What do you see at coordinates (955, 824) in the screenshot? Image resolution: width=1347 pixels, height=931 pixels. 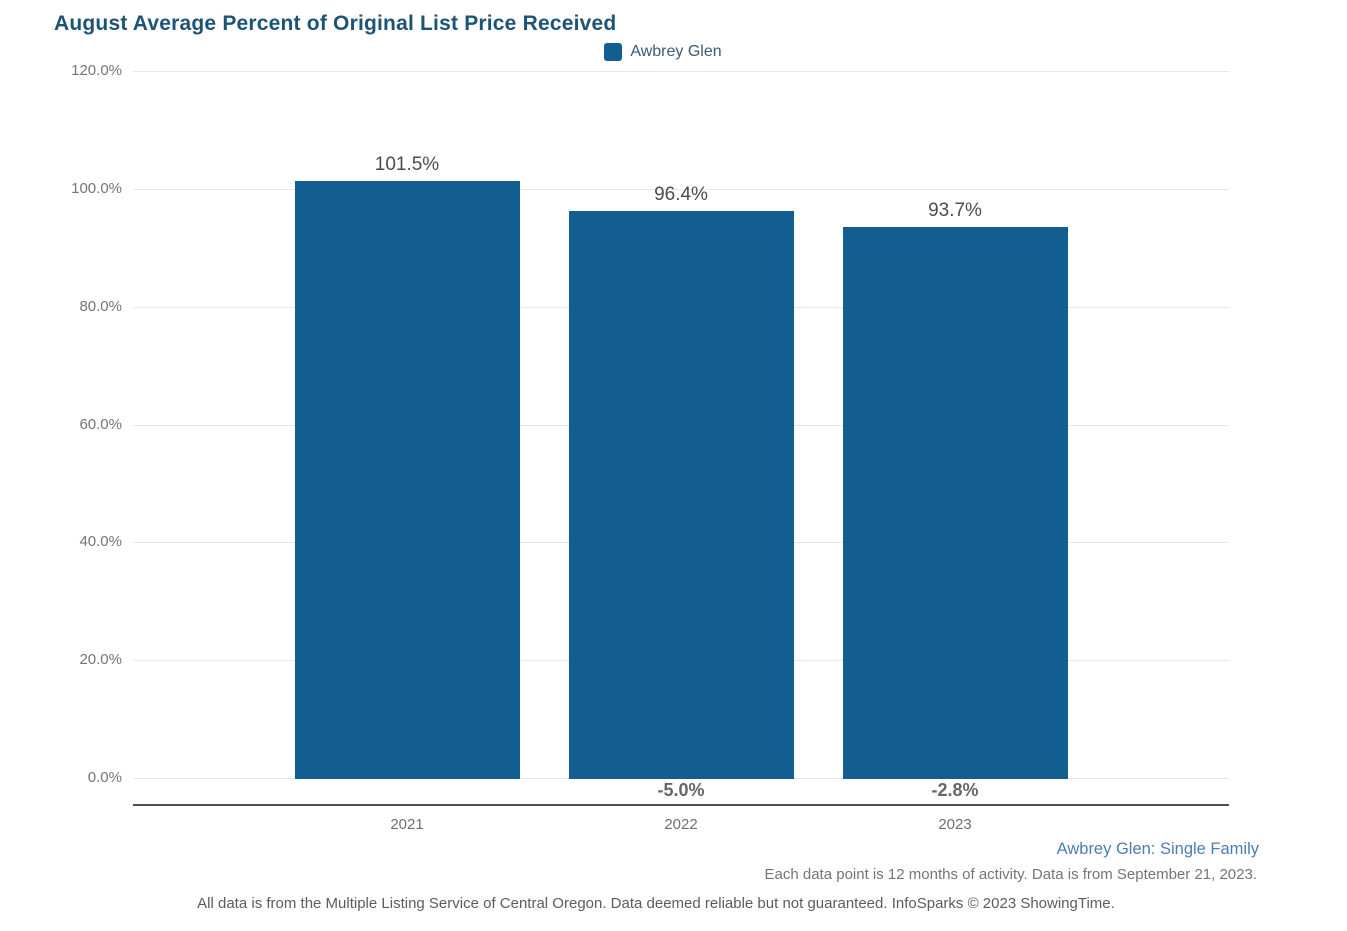 I see `x-axis-label-2023: 2023` at bounding box center [955, 824].